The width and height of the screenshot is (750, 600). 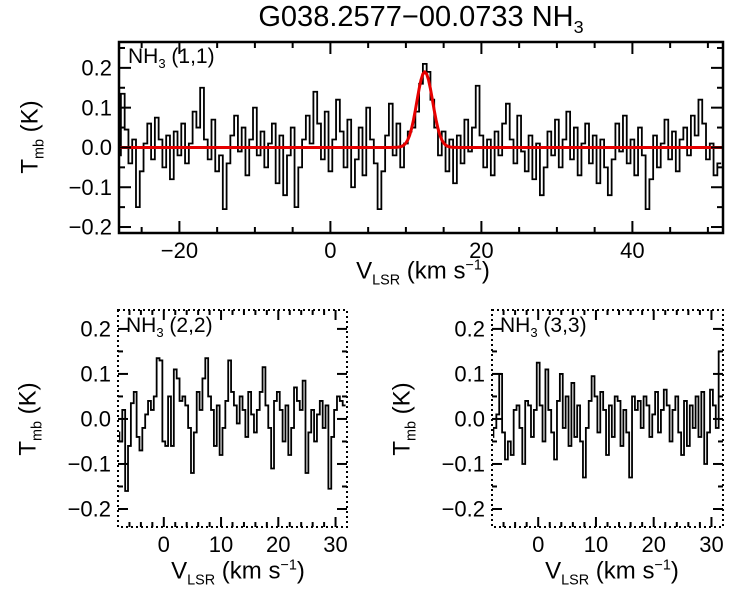 I want to click on x-axis-label-bottom-right: VLSR (km s−1), so click(x=612, y=573).